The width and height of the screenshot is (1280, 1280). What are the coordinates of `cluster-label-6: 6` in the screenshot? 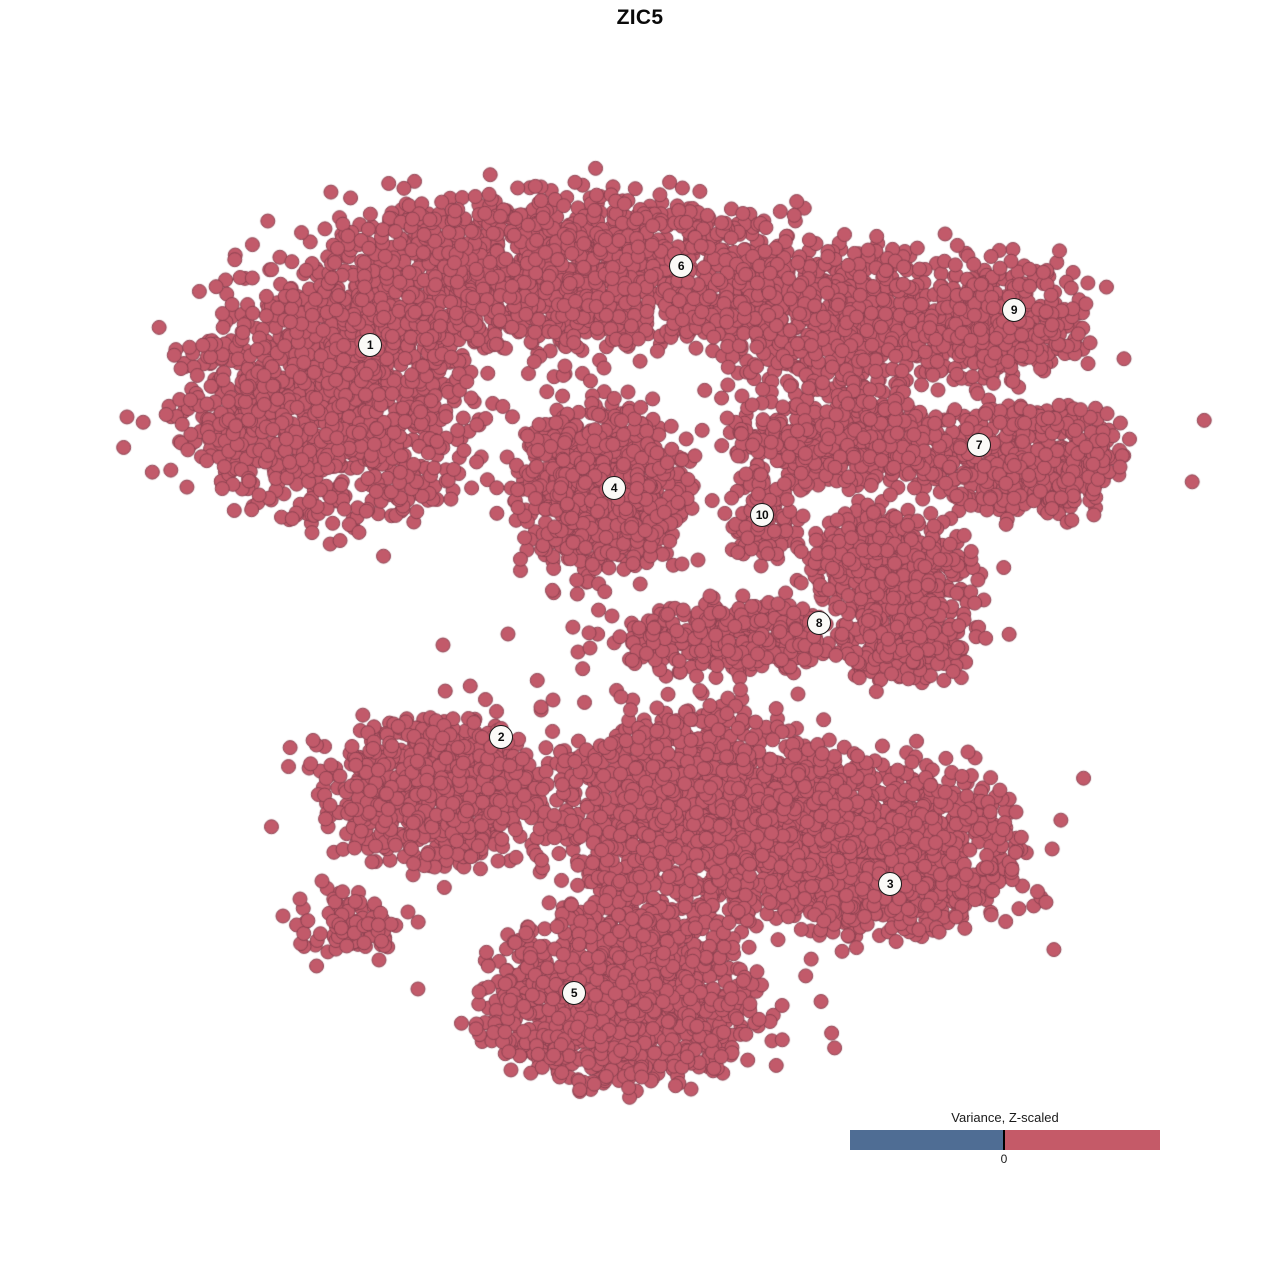 It's located at (681, 266).